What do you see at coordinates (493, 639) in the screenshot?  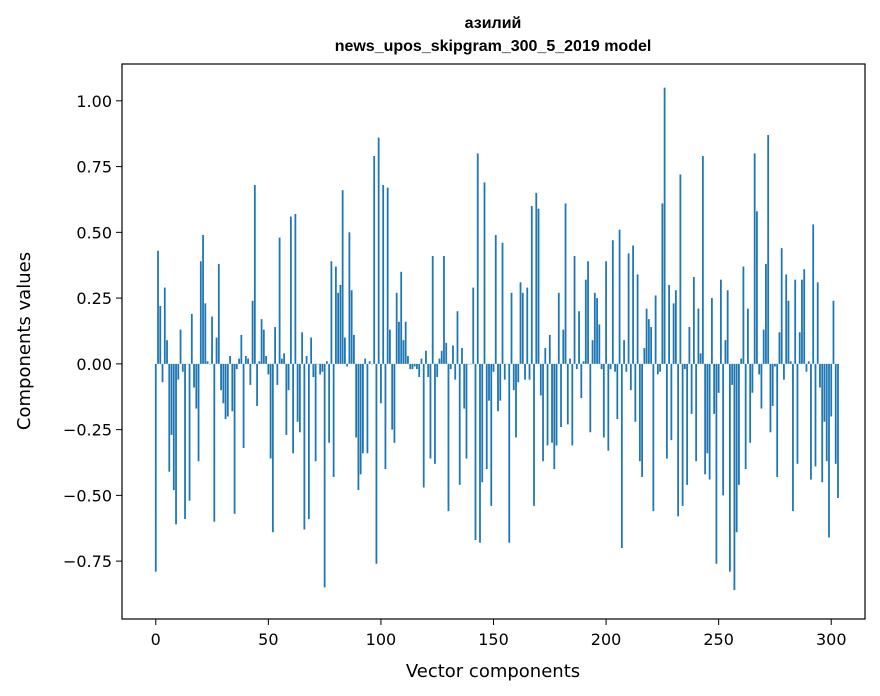 I see `x-tick-label: 150` at bounding box center [493, 639].